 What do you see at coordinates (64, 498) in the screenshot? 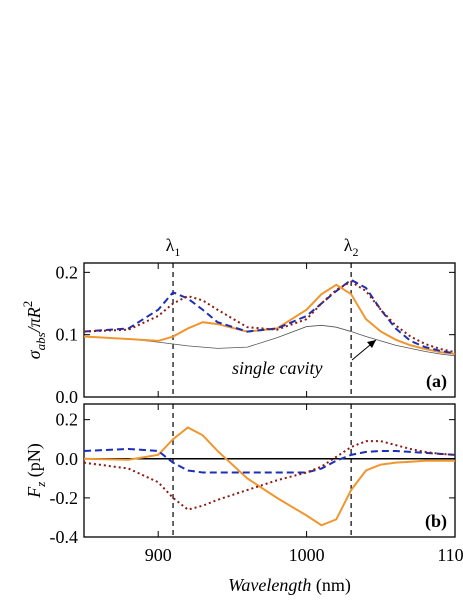
I see `y-tick-label: -0.2` at bounding box center [64, 498].